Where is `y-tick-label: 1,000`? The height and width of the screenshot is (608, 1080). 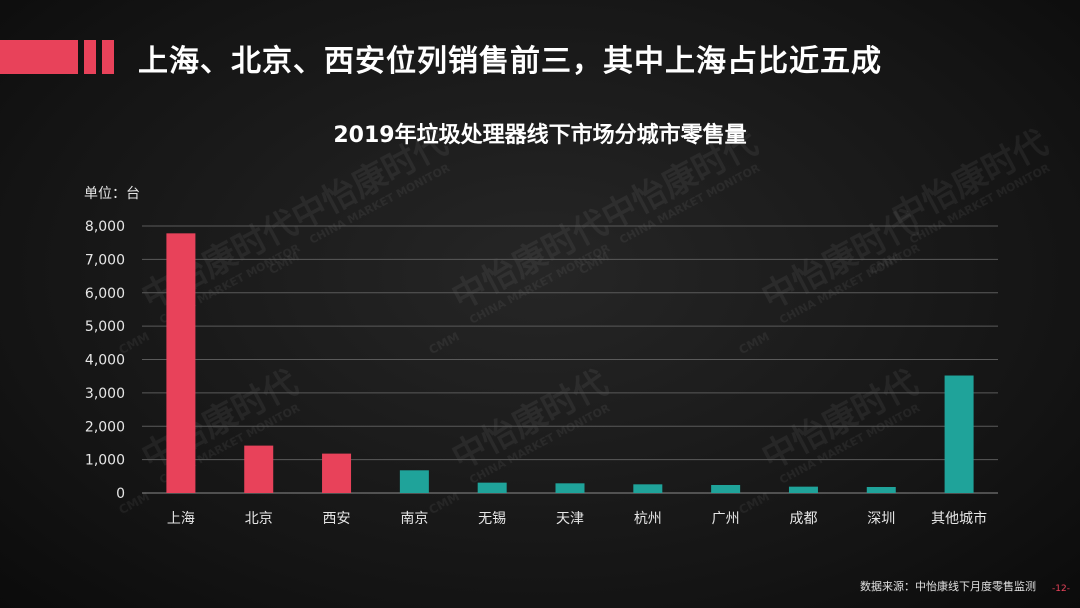 y-tick-label: 1,000 is located at coordinates (105, 461).